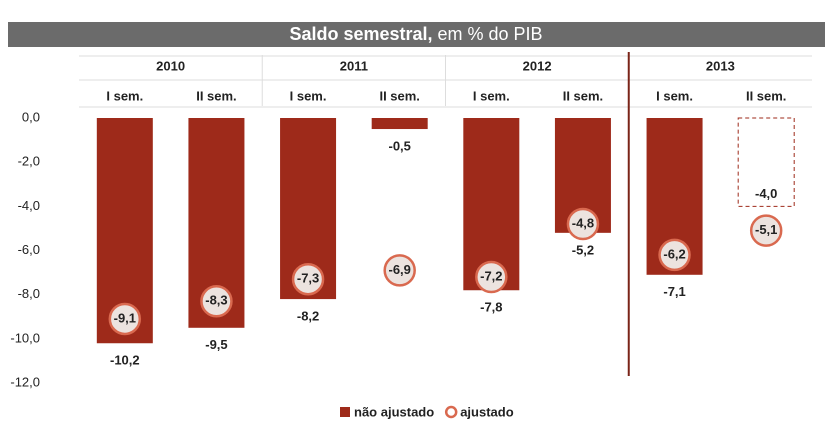 This screenshot has width=832, height=423. Describe the element at coordinates (29, 205) in the screenshot. I see `y-tick-label: -4,0` at that location.